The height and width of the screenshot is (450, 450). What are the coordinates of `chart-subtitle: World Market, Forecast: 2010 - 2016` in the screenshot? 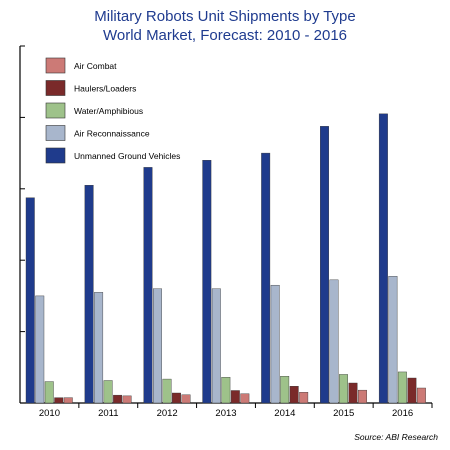 It's located at (225, 35).